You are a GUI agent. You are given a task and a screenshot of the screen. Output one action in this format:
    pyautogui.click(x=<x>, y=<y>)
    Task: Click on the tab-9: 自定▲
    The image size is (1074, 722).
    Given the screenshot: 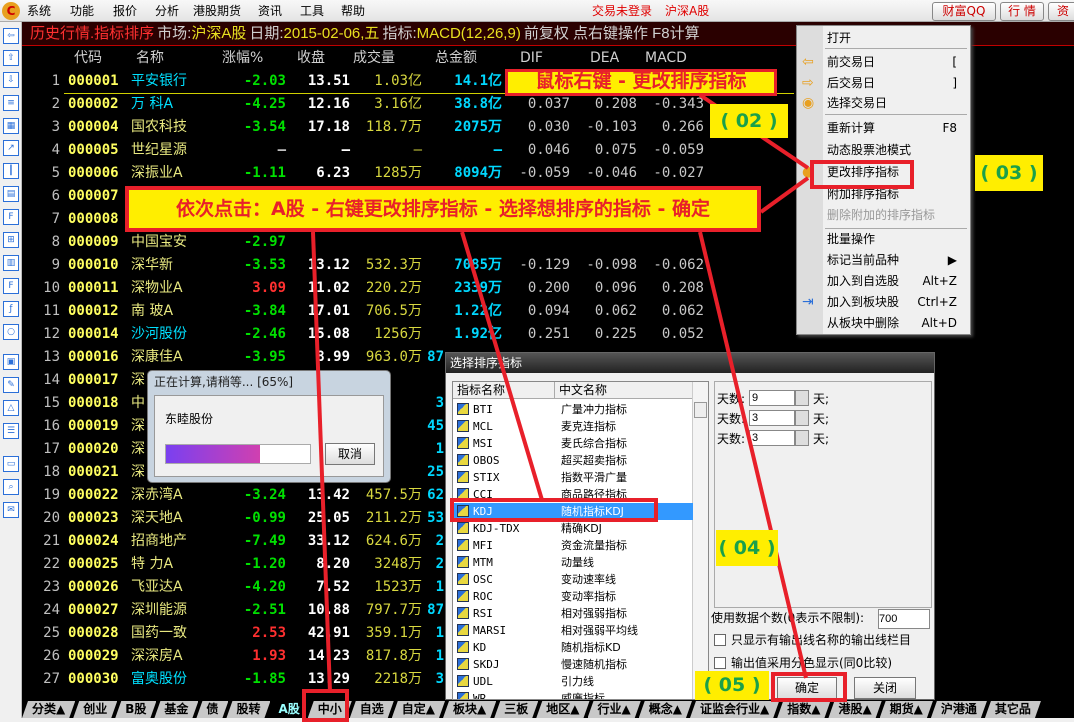 What is the action you would take?
    pyautogui.click(x=418, y=709)
    